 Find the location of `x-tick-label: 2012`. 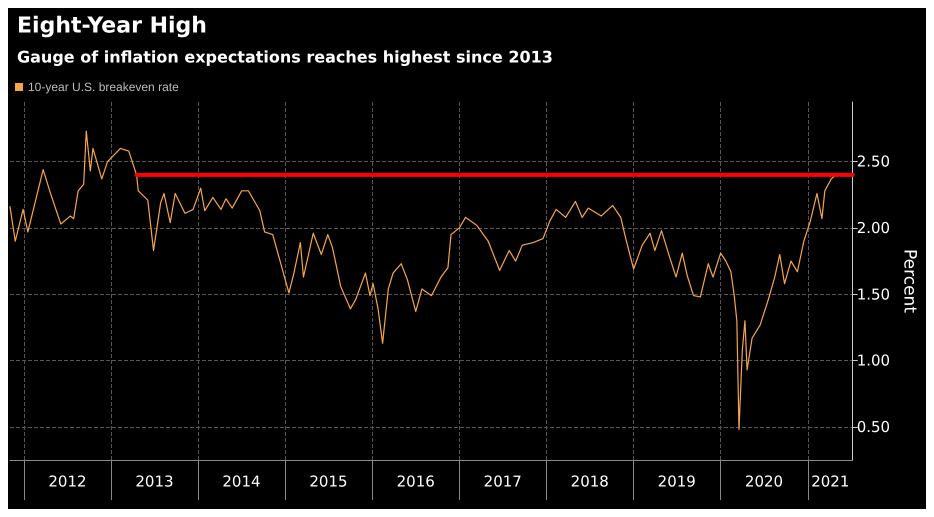

x-tick-label: 2012 is located at coordinates (67, 481).